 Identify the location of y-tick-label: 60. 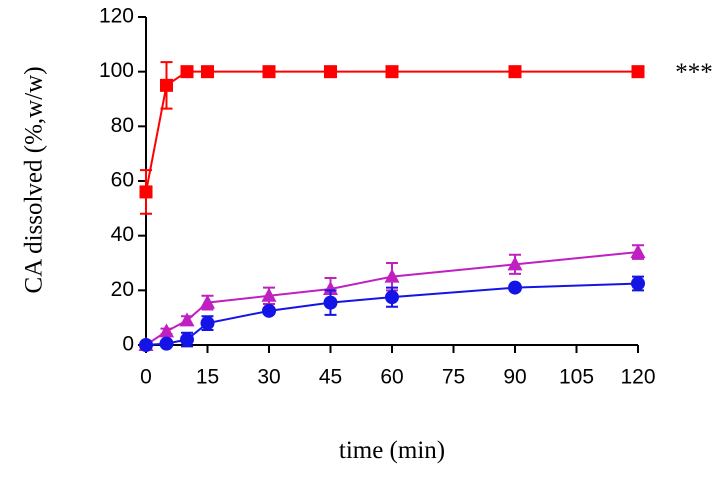
(122, 180).